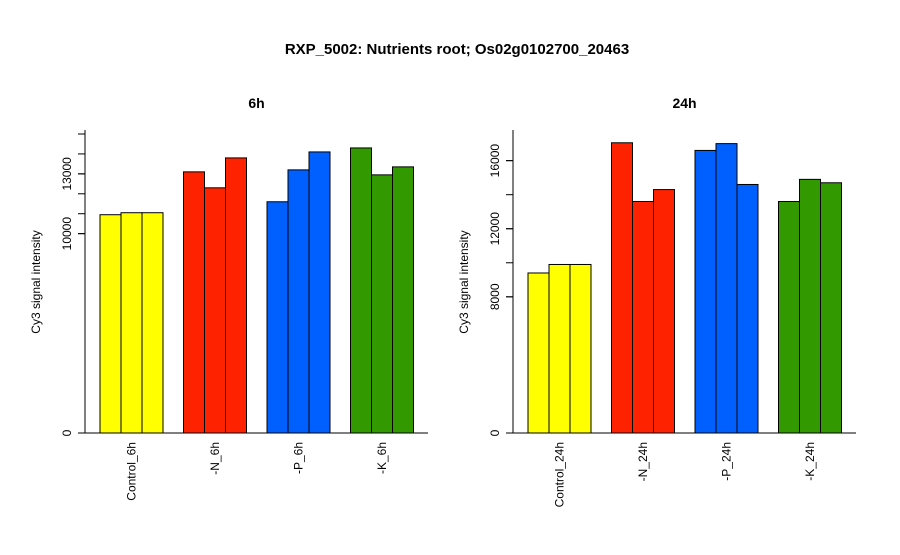 The image size is (900, 555). Describe the element at coordinates (67, 234) in the screenshot. I see `y-tick-label: 10000` at that location.